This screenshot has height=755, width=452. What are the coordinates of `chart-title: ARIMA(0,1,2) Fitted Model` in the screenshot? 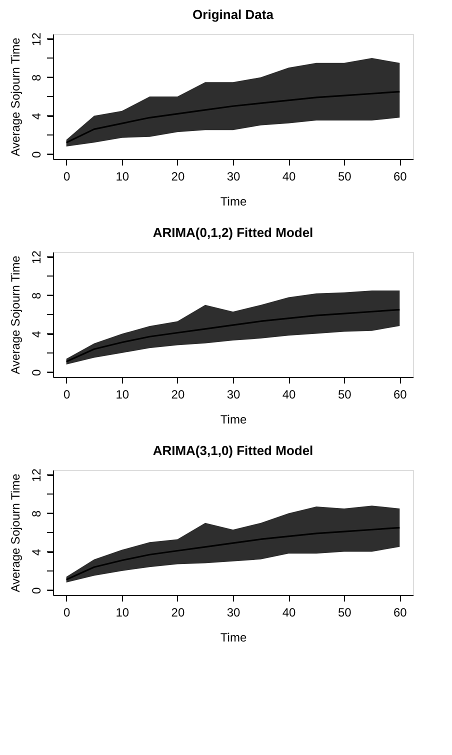 It's located at (233, 232).